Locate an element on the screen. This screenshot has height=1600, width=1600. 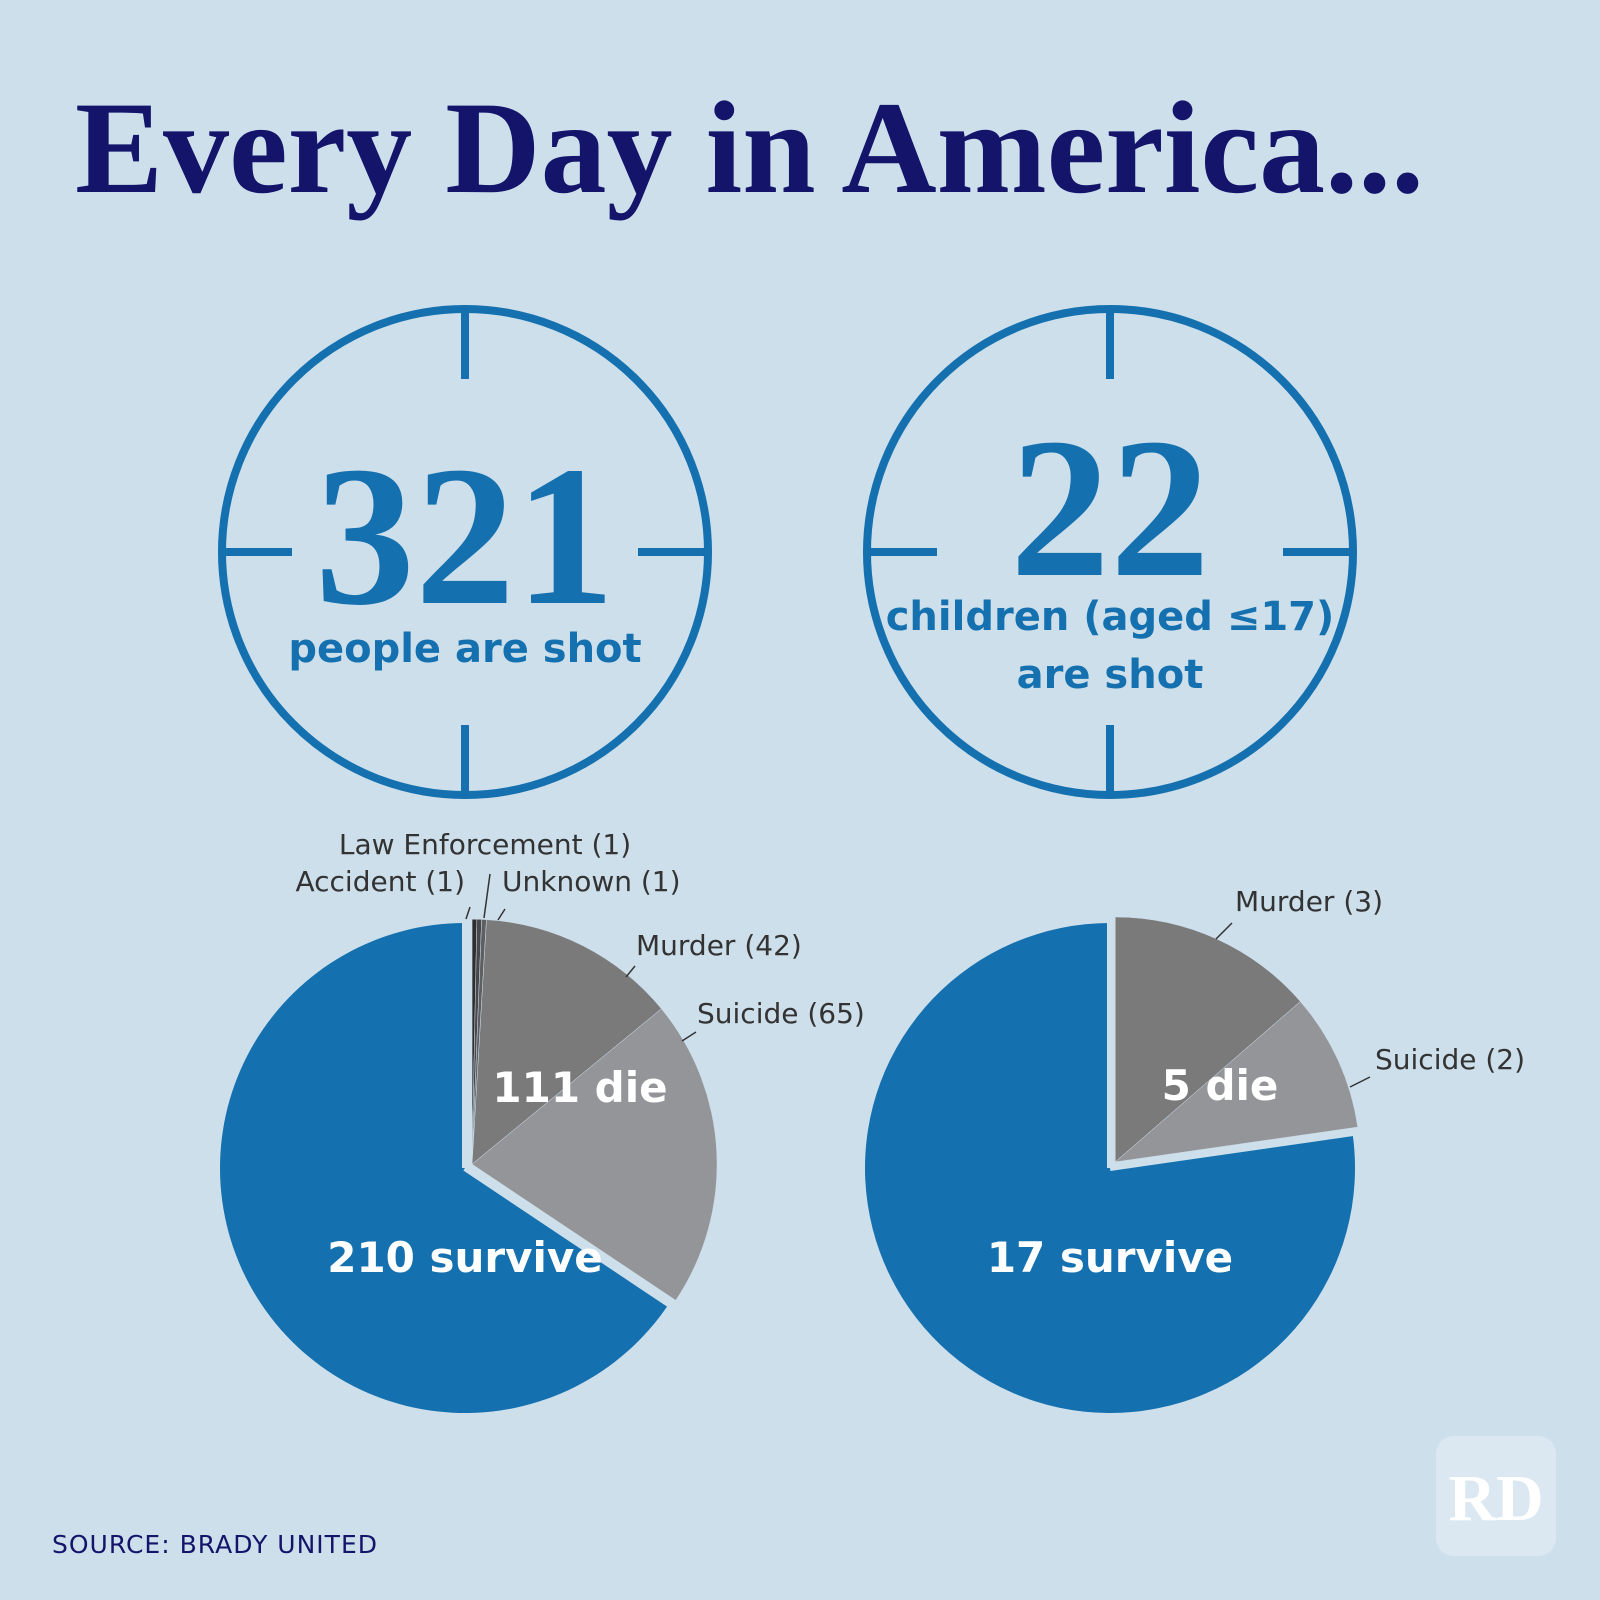
slice-label: Law Enforcement (1) is located at coordinates (485, 844).